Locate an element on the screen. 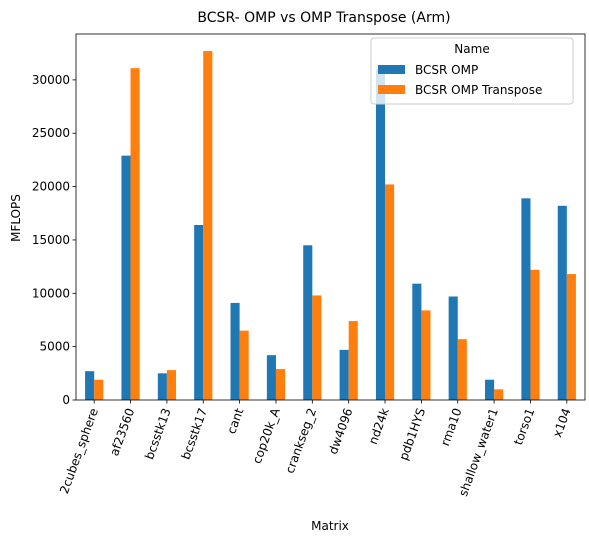 The height and width of the screenshot is (545, 589). bar-bcsr-omp-transpose-bcsstk17 is located at coordinates (208, 225).